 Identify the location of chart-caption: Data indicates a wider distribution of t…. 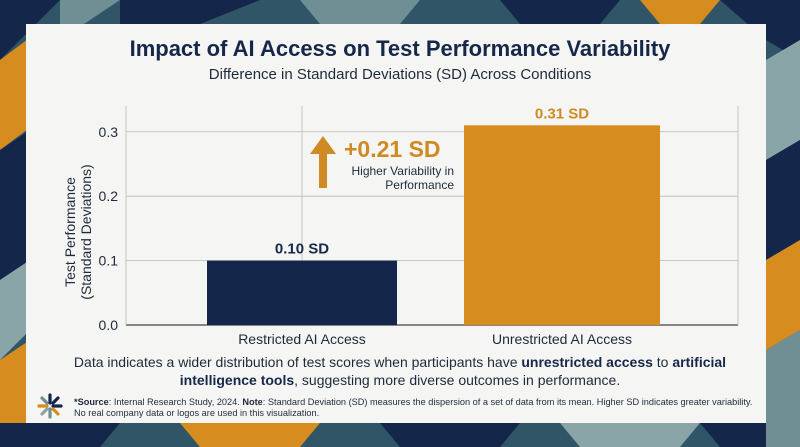
(400, 371).